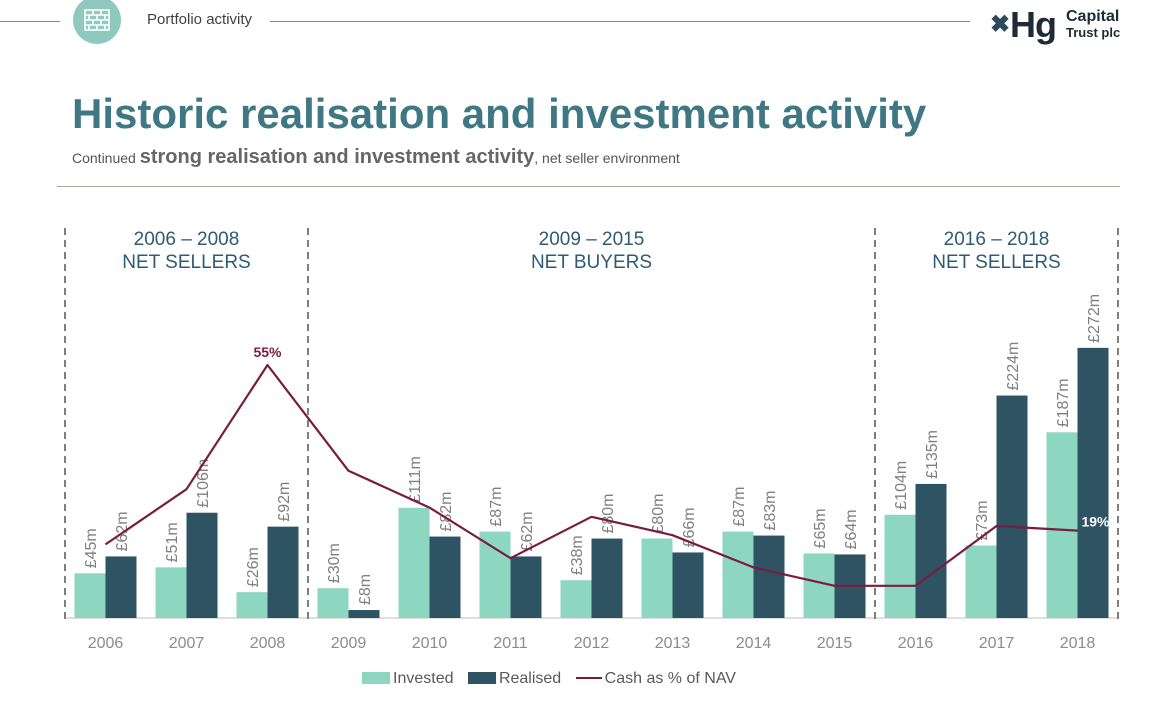 This screenshot has height=709, width=1162. I want to click on data-label-invested-2017: £73m, so click(982, 520).